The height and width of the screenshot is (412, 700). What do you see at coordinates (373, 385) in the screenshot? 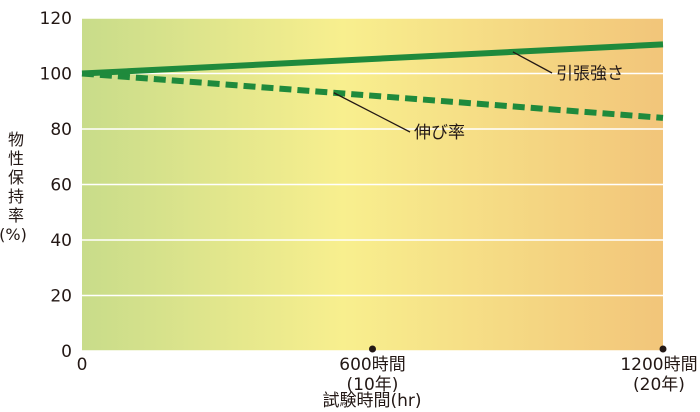
I see `x-tick-label: (10年)` at bounding box center [373, 385].